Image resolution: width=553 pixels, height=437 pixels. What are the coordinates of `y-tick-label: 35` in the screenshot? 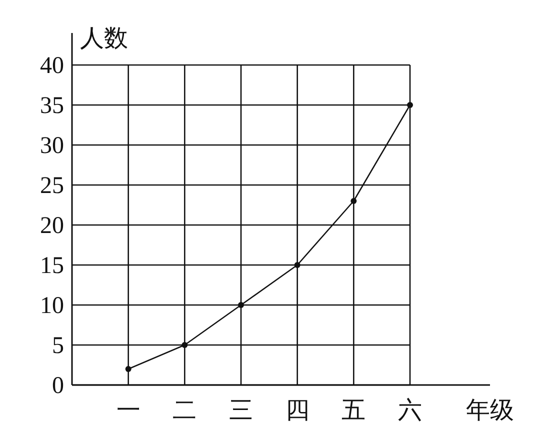 It's located at (52, 106).